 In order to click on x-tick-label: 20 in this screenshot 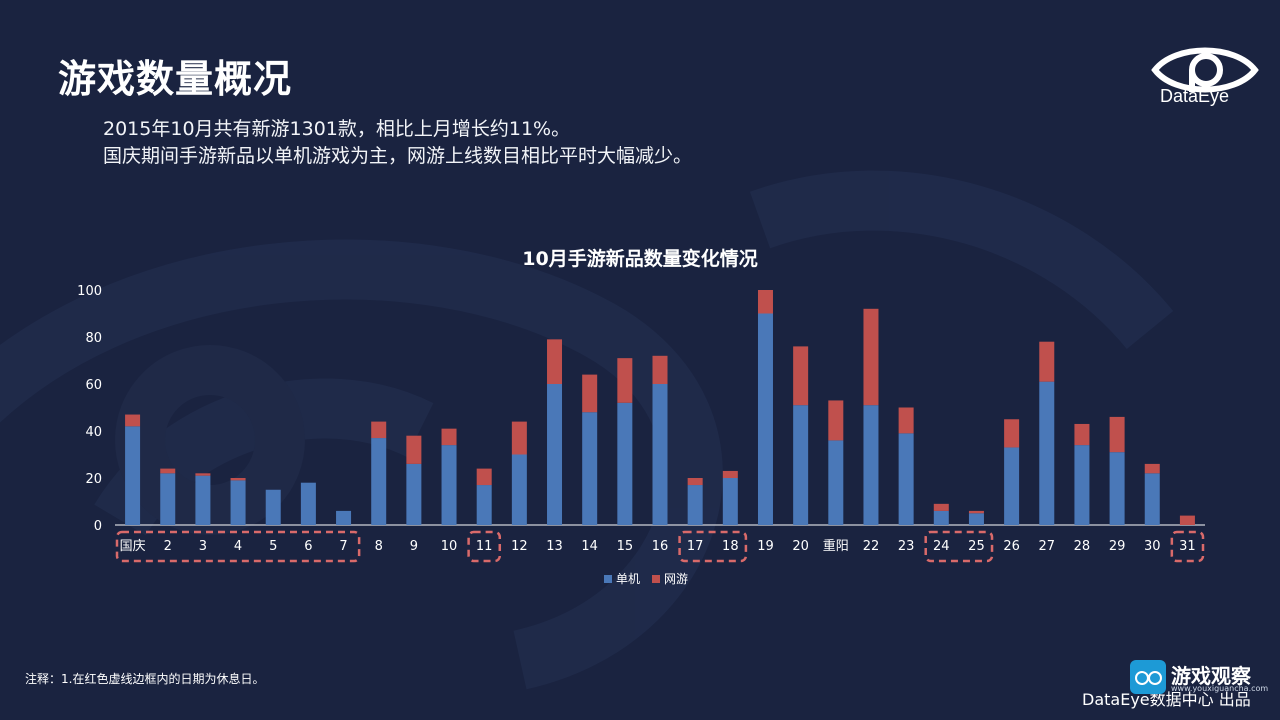, I will do `click(800, 546)`.